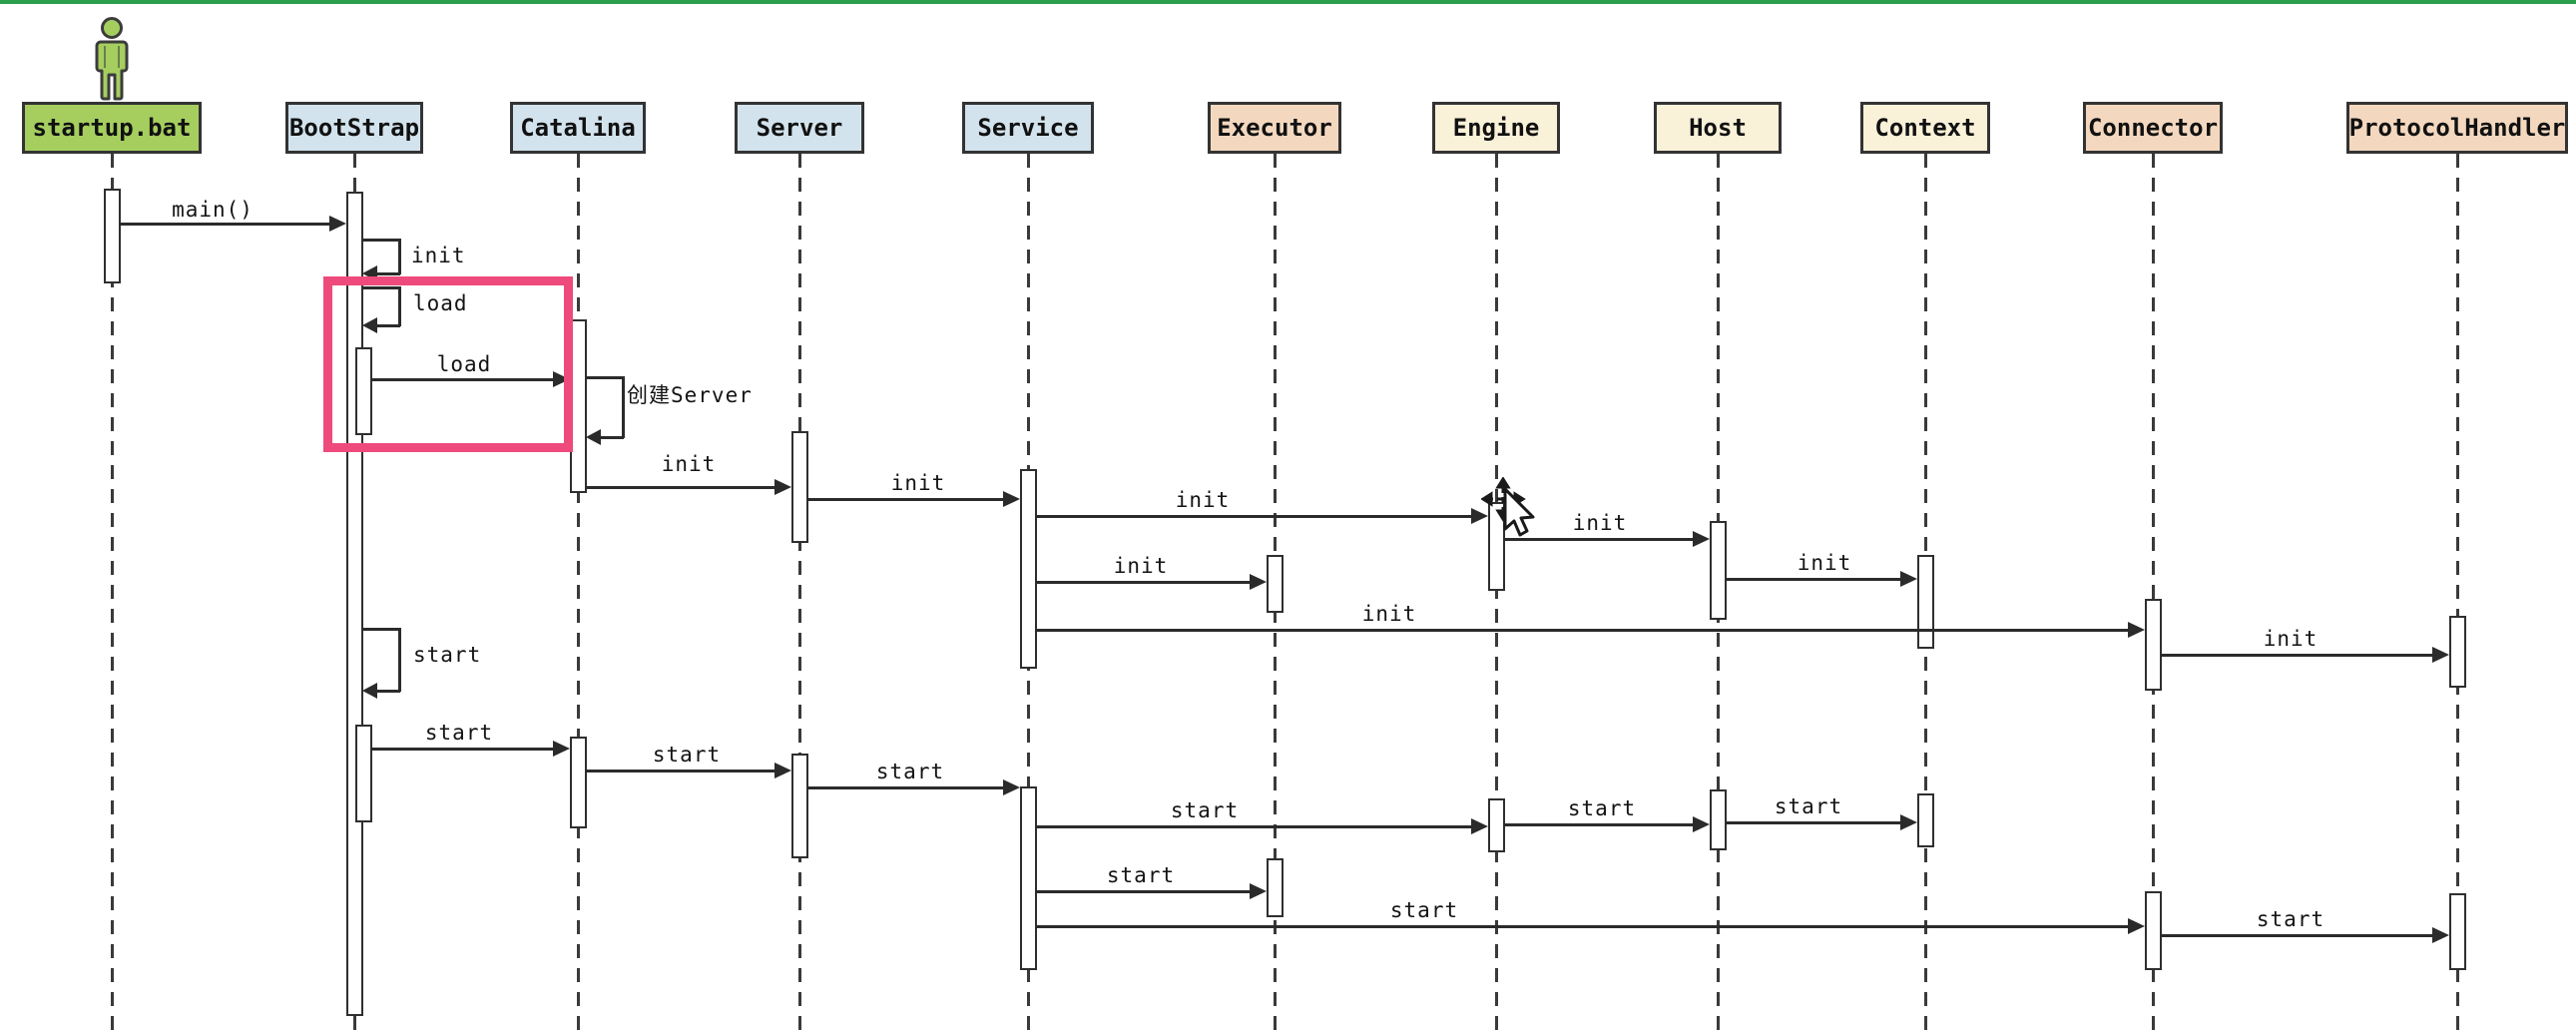  Describe the element at coordinates (2458, 593) in the screenshot. I see `lifeline-protocolhandler` at that location.